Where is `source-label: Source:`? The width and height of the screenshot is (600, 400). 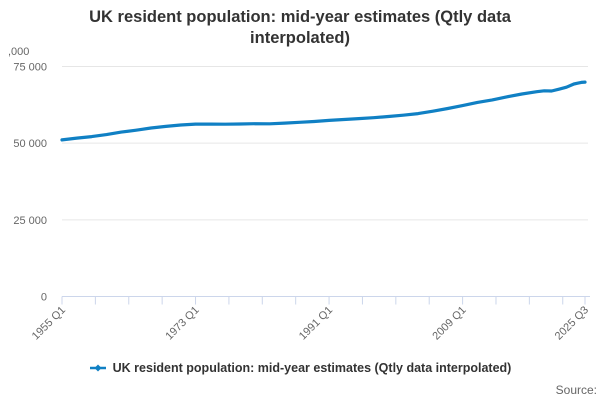 source-label: Source: is located at coordinates (576, 390).